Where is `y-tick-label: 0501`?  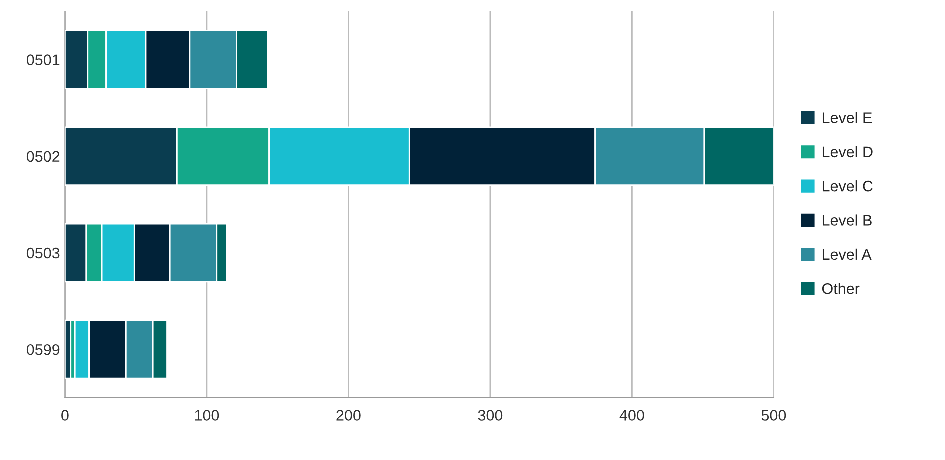 y-tick-label: 0501 is located at coordinates (43, 60).